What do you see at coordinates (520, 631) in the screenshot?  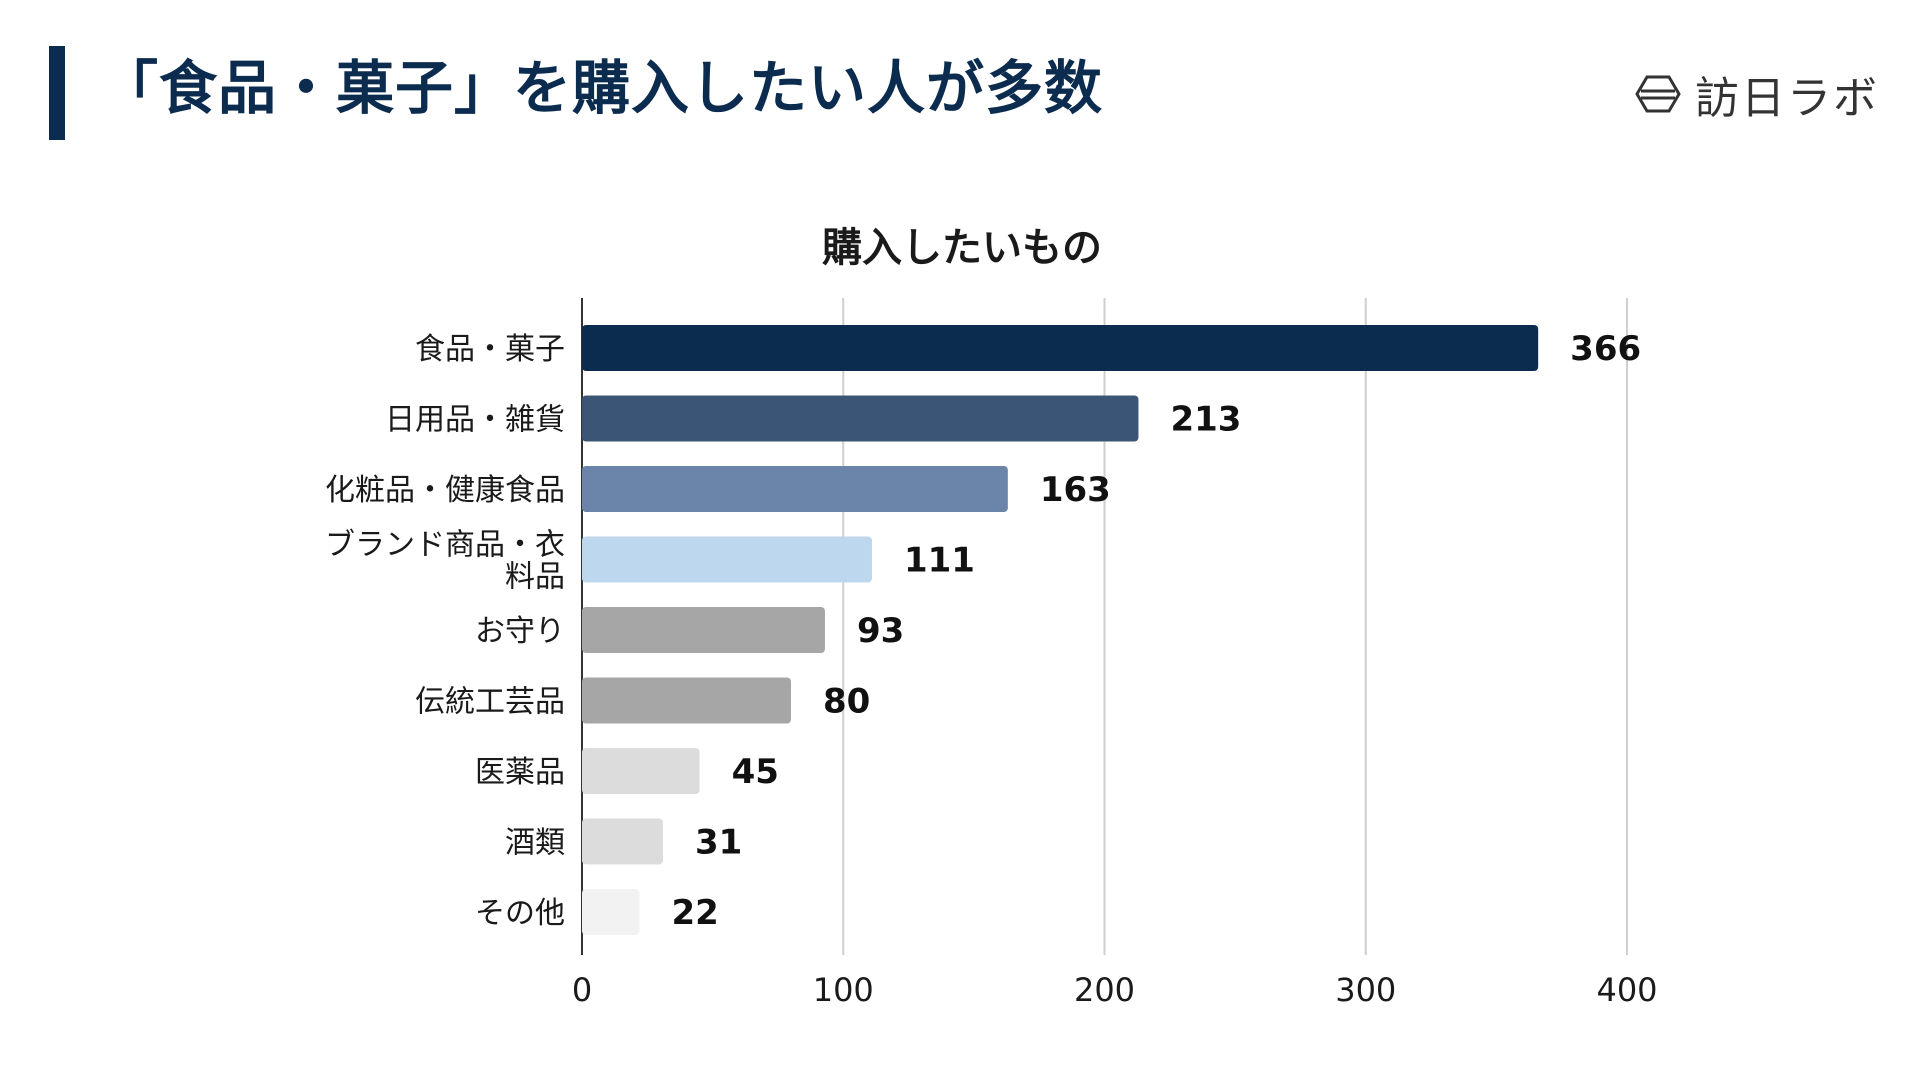 I see `category-label-5: お守り` at bounding box center [520, 631].